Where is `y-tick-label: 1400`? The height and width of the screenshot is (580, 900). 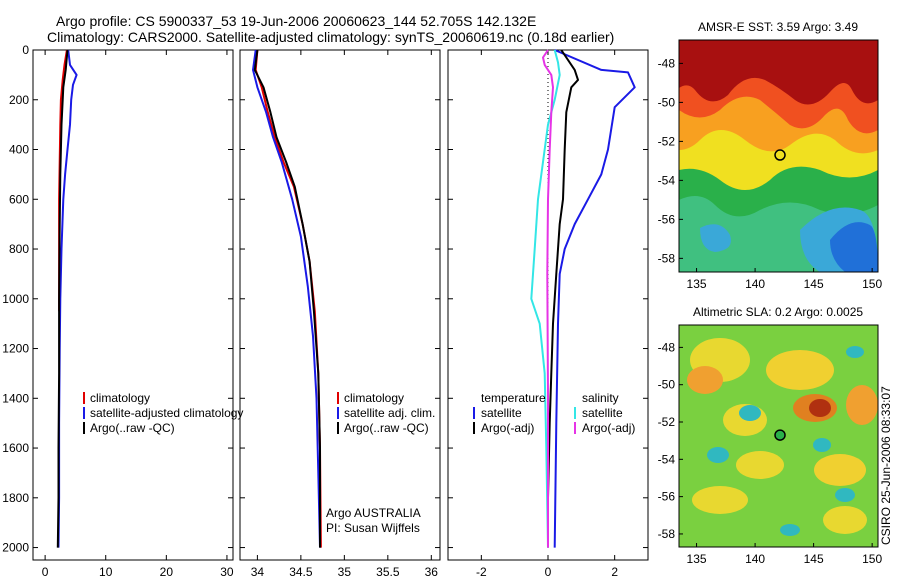
y-tick-label: 1400 is located at coordinates (15, 398).